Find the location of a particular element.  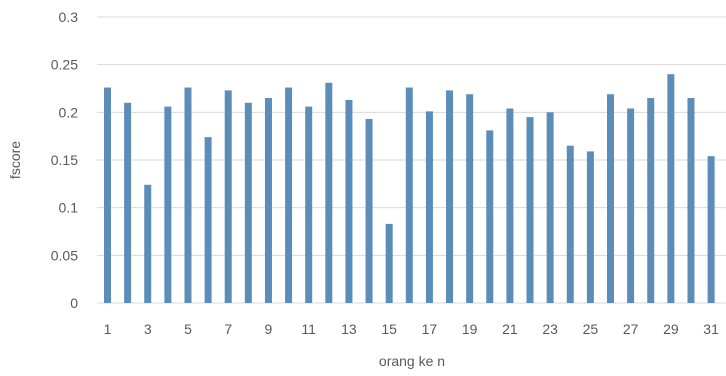

y-tick-label: 0.2 is located at coordinates (69, 112).